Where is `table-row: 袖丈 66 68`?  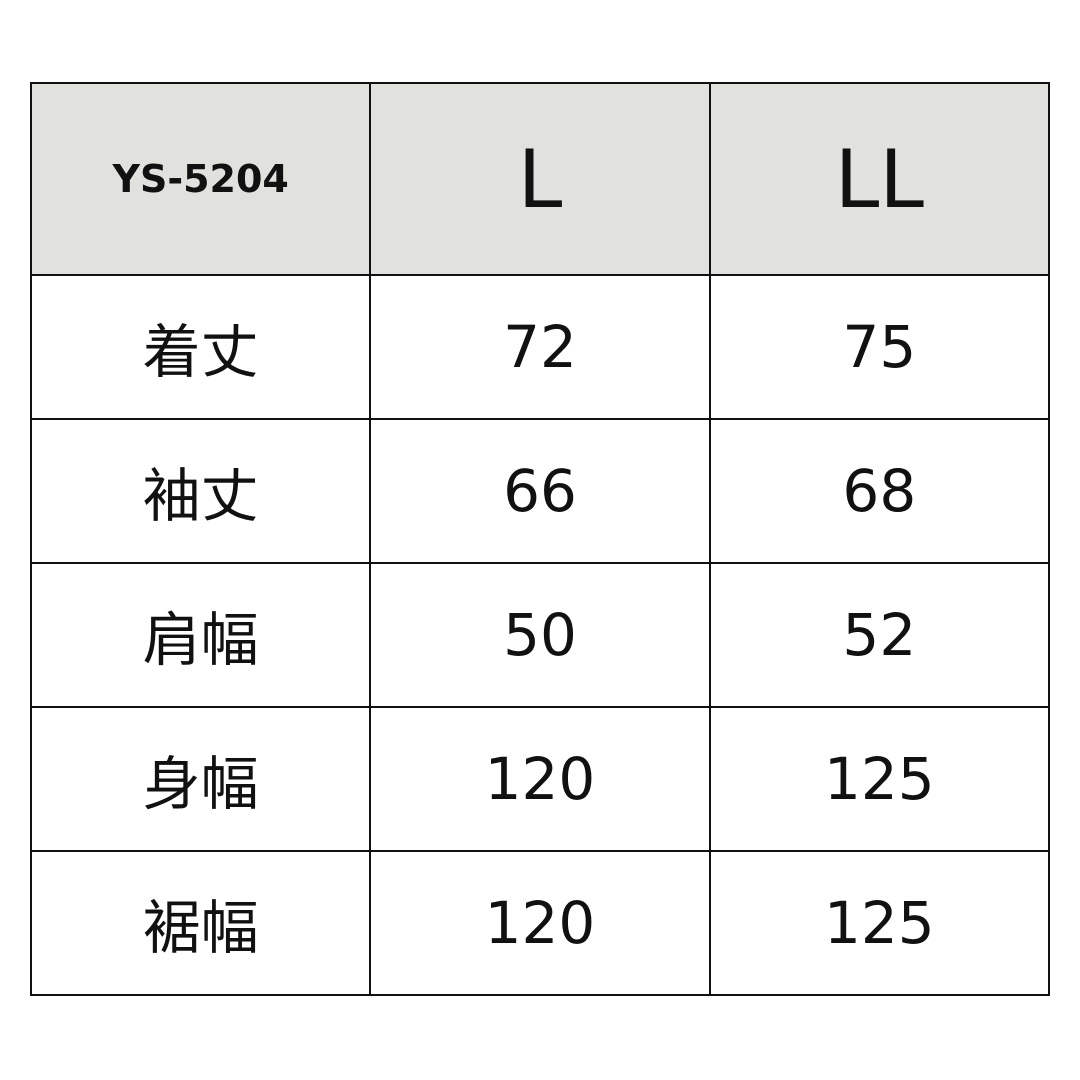
table-row: 袖丈 66 68 is located at coordinates (540, 491).